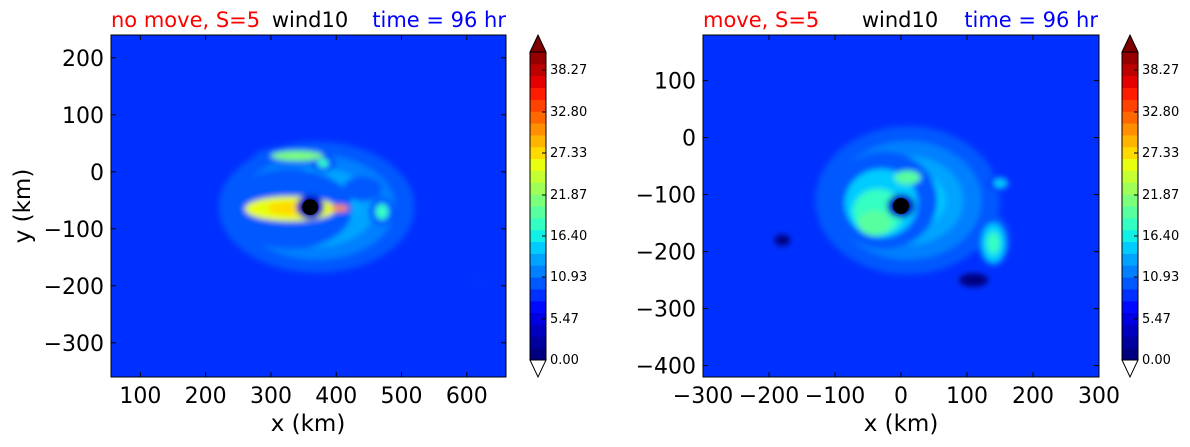  I want to click on x-tick-label: 600, so click(467, 396).